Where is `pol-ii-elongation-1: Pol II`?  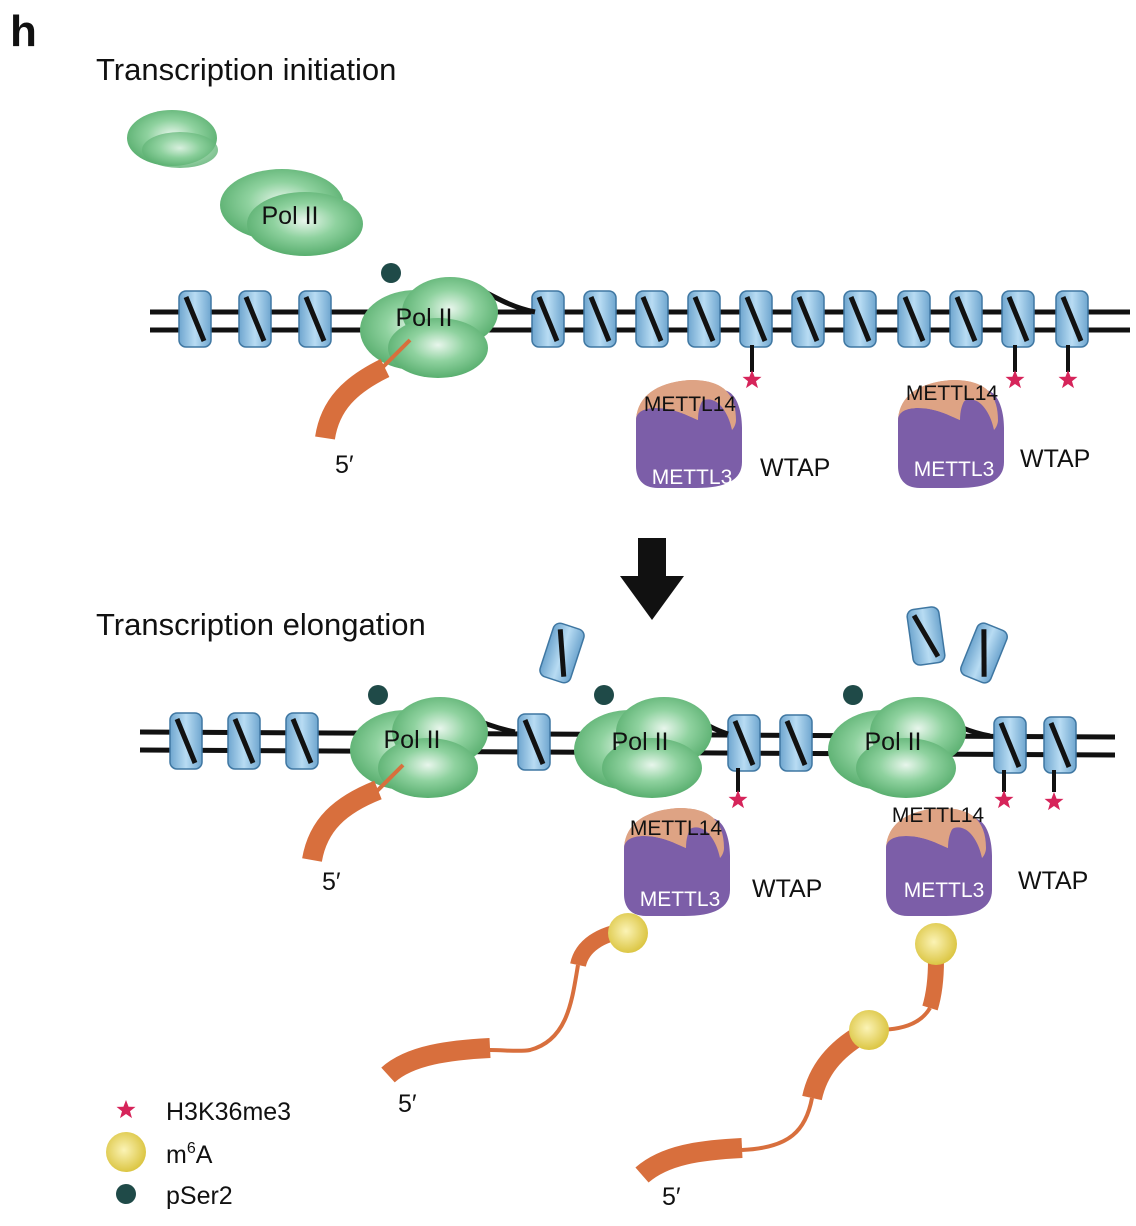
pol-ii-elongation-1: Pol II is located at coordinates (433, 741).